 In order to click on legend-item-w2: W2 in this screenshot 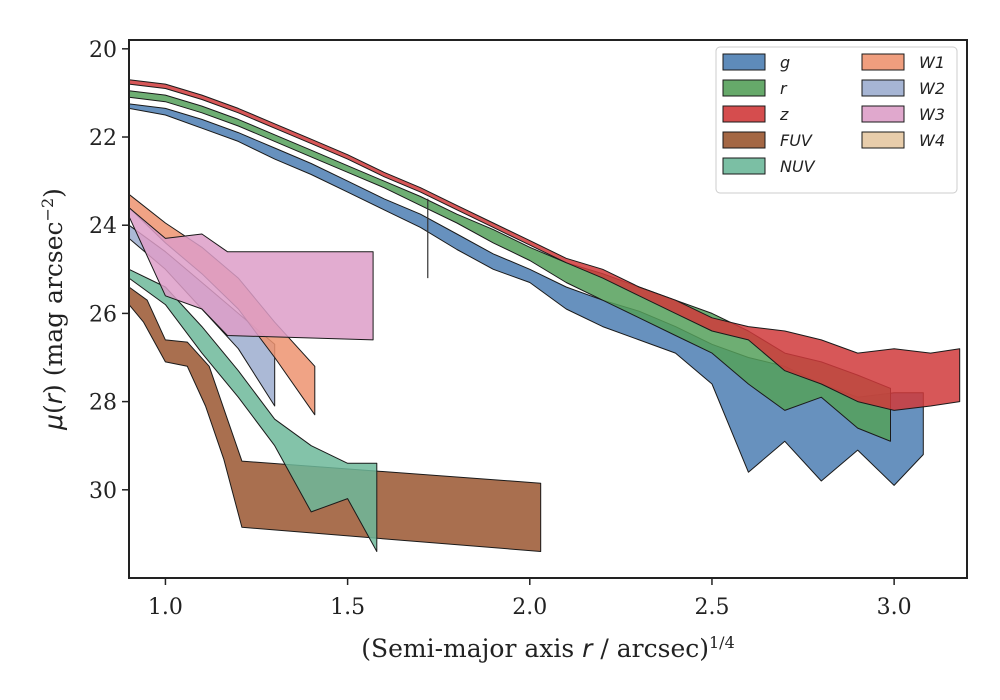, I will do `click(903, 88)`.